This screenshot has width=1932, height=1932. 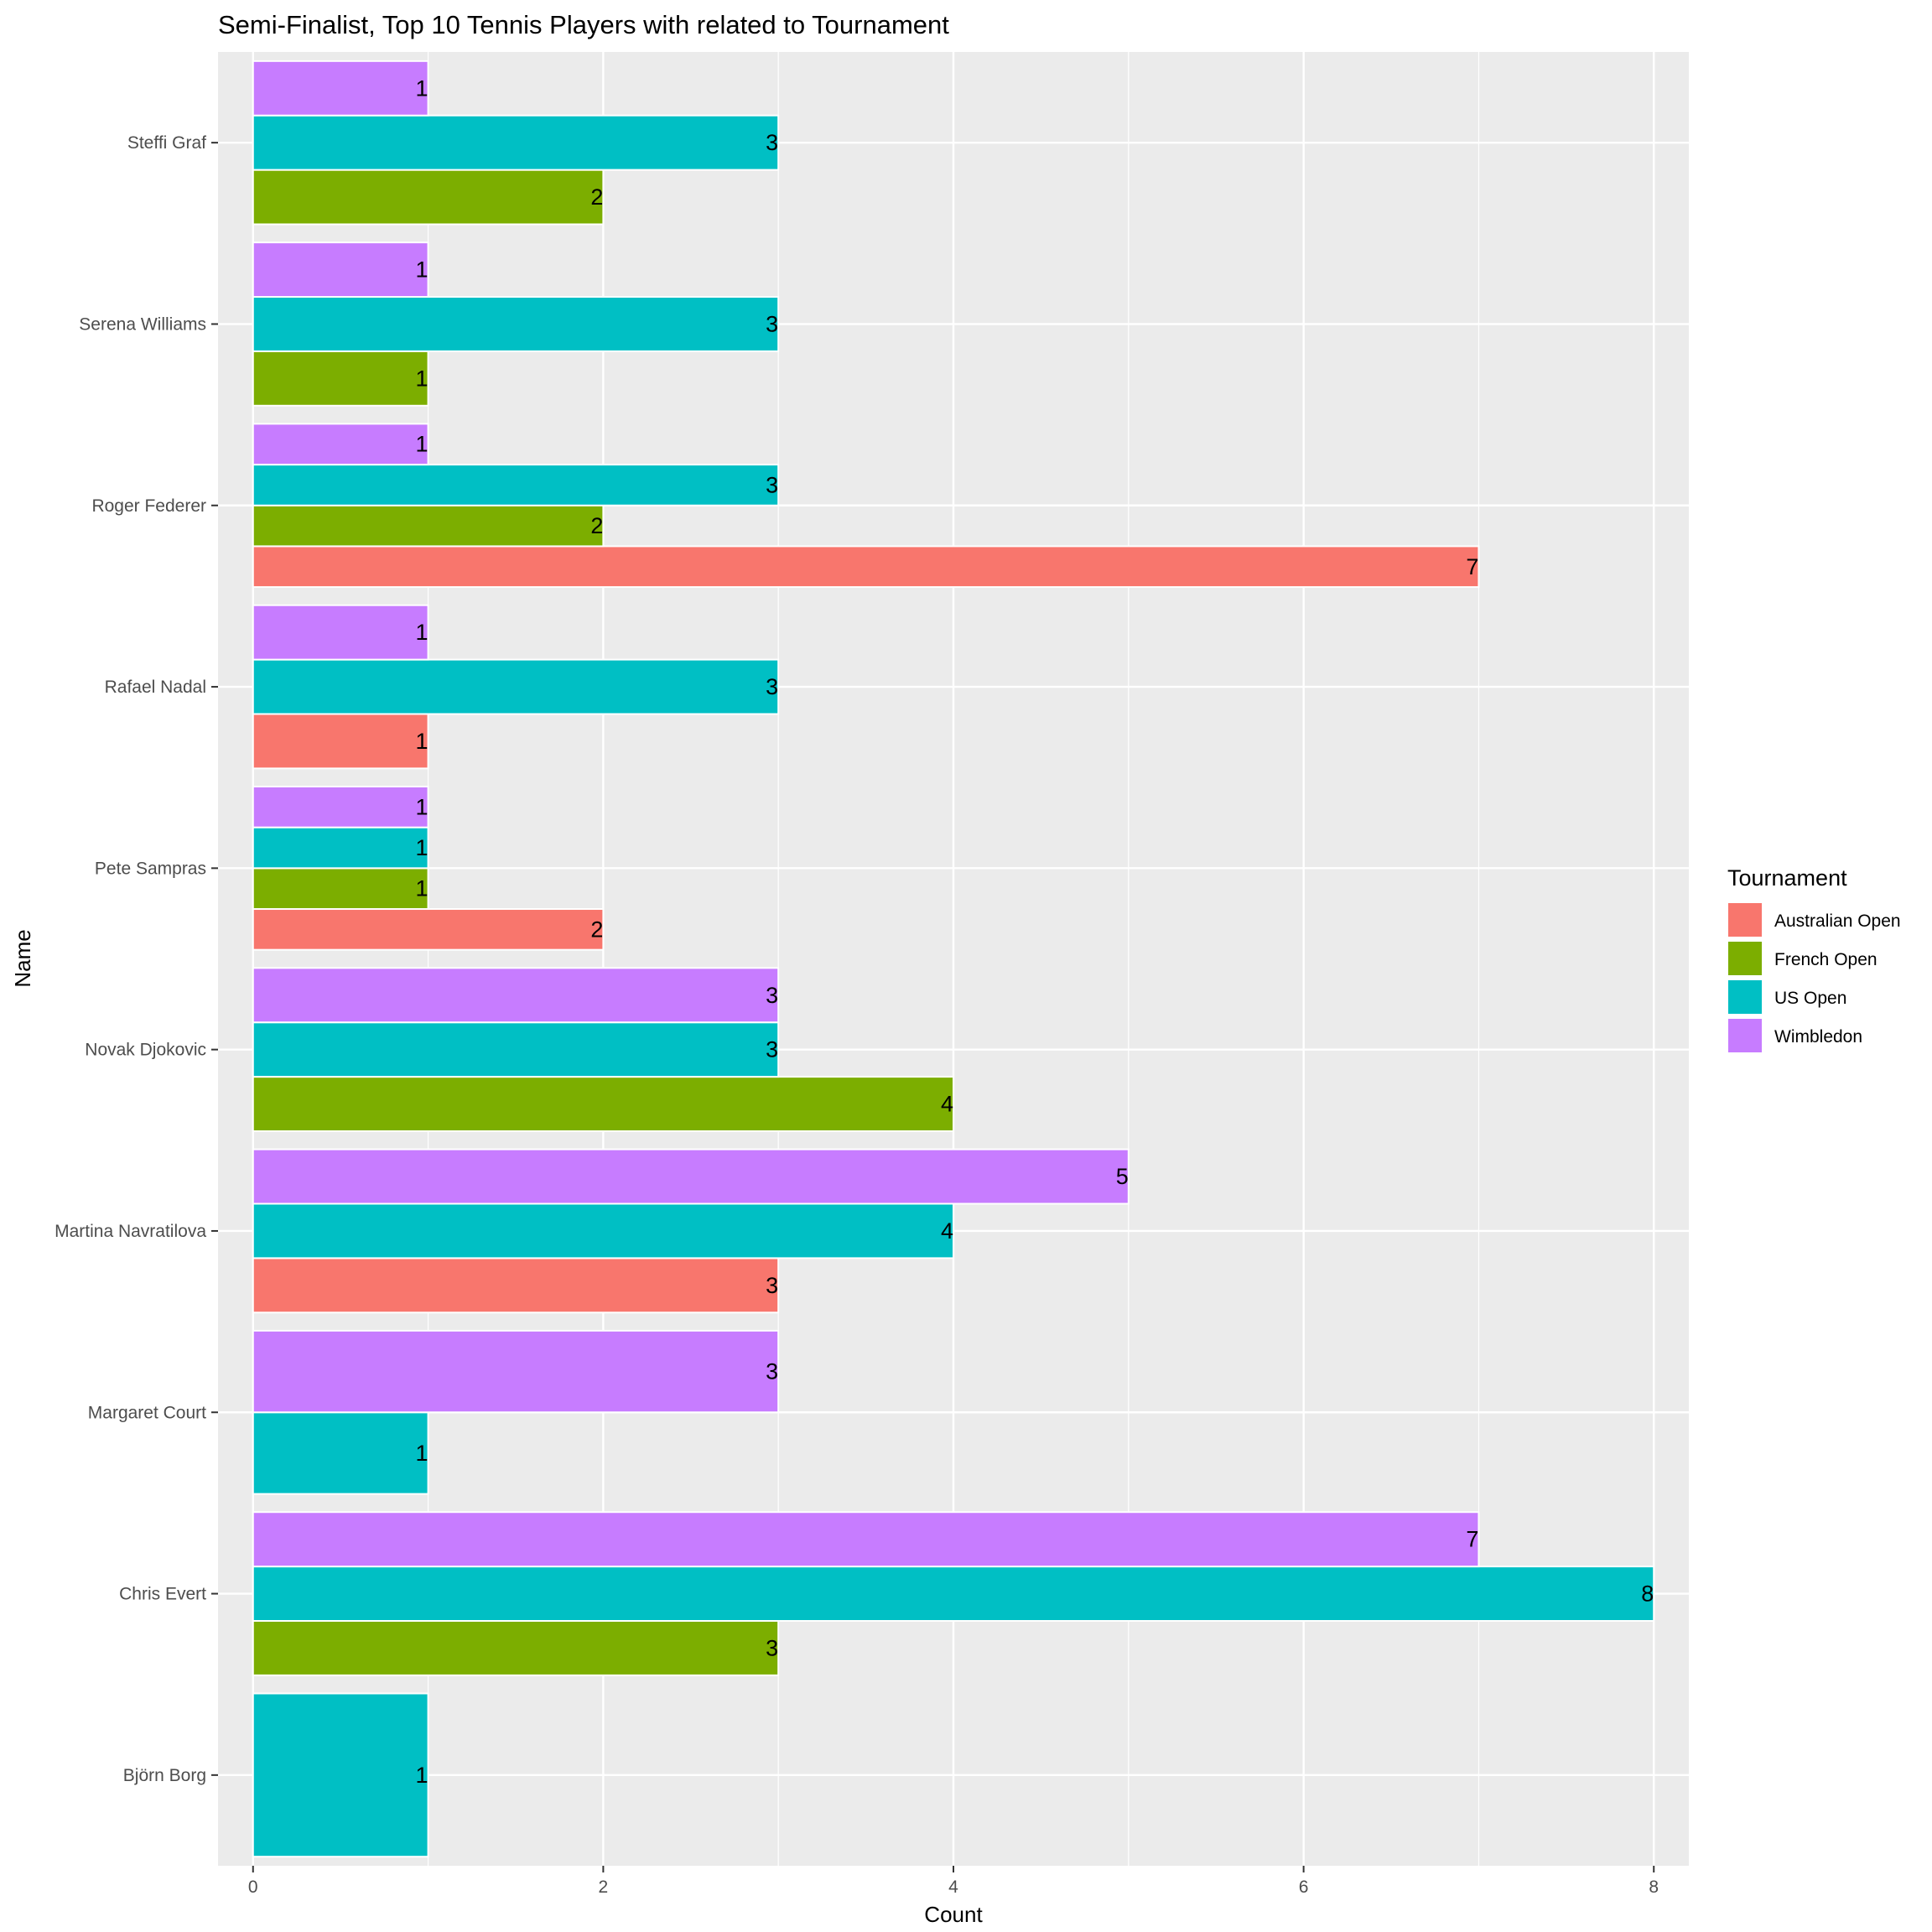 What do you see at coordinates (1304, 1887) in the screenshot?
I see `x-tick-label: 6` at bounding box center [1304, 1887].